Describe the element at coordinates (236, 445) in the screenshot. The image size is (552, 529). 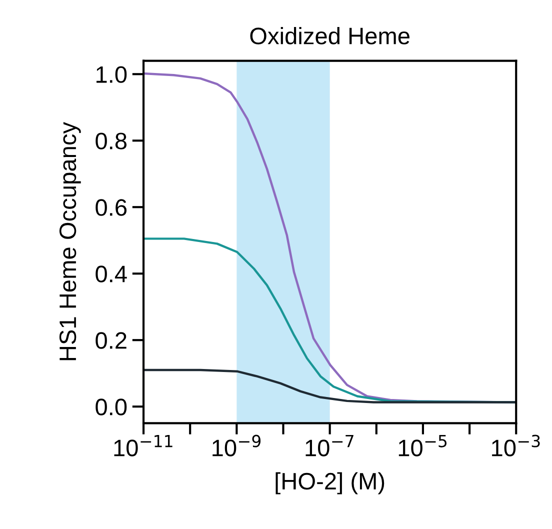
I see `x-tick-label: 10$^{−9}$` at that location.